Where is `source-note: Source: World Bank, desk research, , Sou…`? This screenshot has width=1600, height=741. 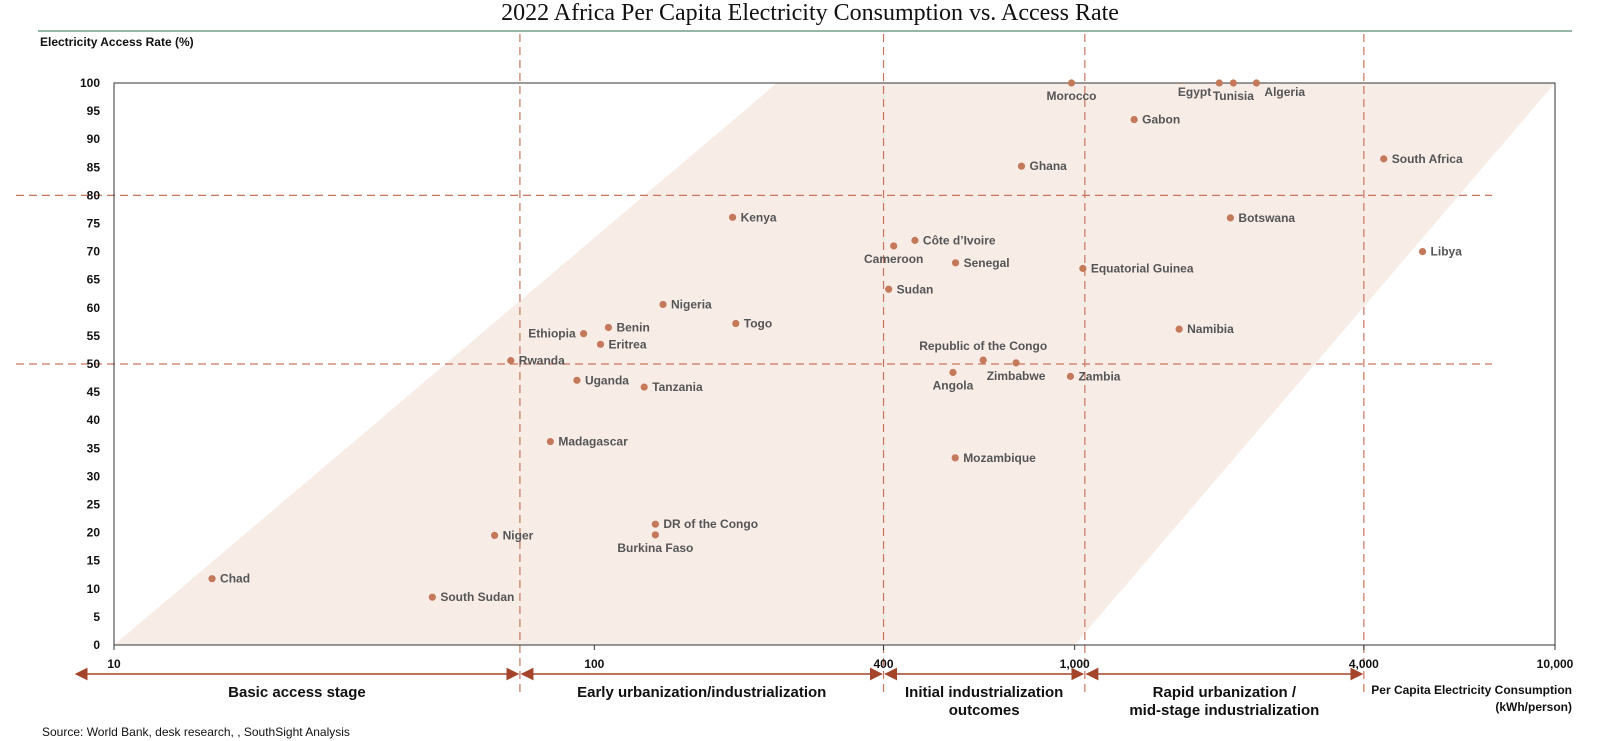
source-note: Source: World Bank, desk research, , Sou… is located at coordinates (196, 732).